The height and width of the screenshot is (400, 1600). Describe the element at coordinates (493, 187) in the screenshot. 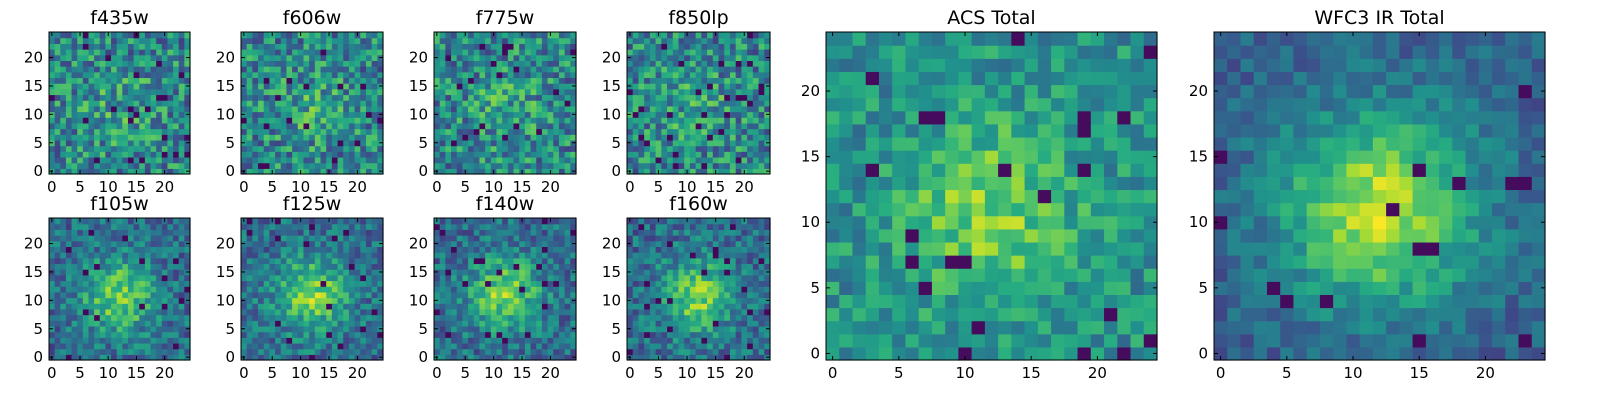

I see `x-tick-label: 10` at that location.